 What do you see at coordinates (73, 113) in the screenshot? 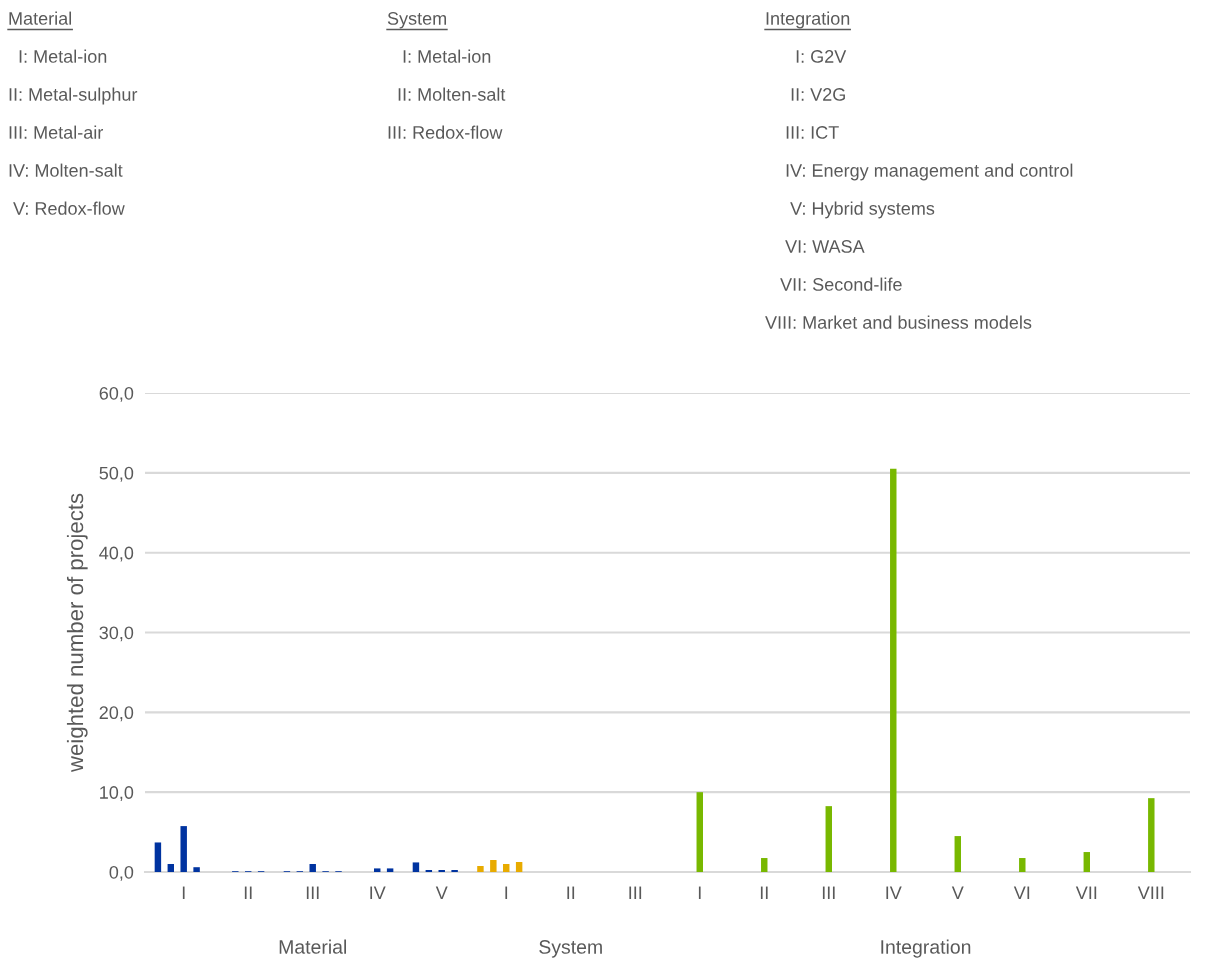
I see `text: Material I: Metal-ion II: Metal-sulphur III: Metal-air IV: Molten-salt V: Redox-flow` at bounding box center [73, 113].